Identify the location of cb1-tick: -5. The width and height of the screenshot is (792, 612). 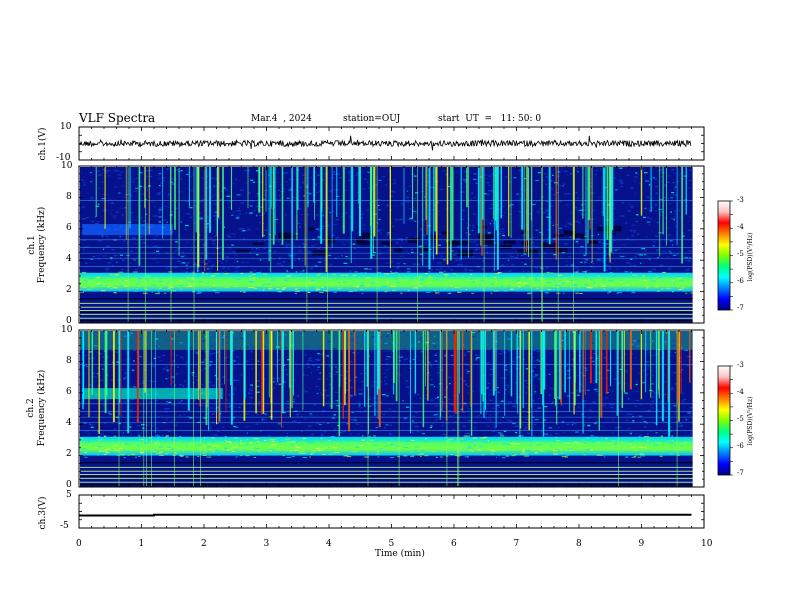
(740, 254).